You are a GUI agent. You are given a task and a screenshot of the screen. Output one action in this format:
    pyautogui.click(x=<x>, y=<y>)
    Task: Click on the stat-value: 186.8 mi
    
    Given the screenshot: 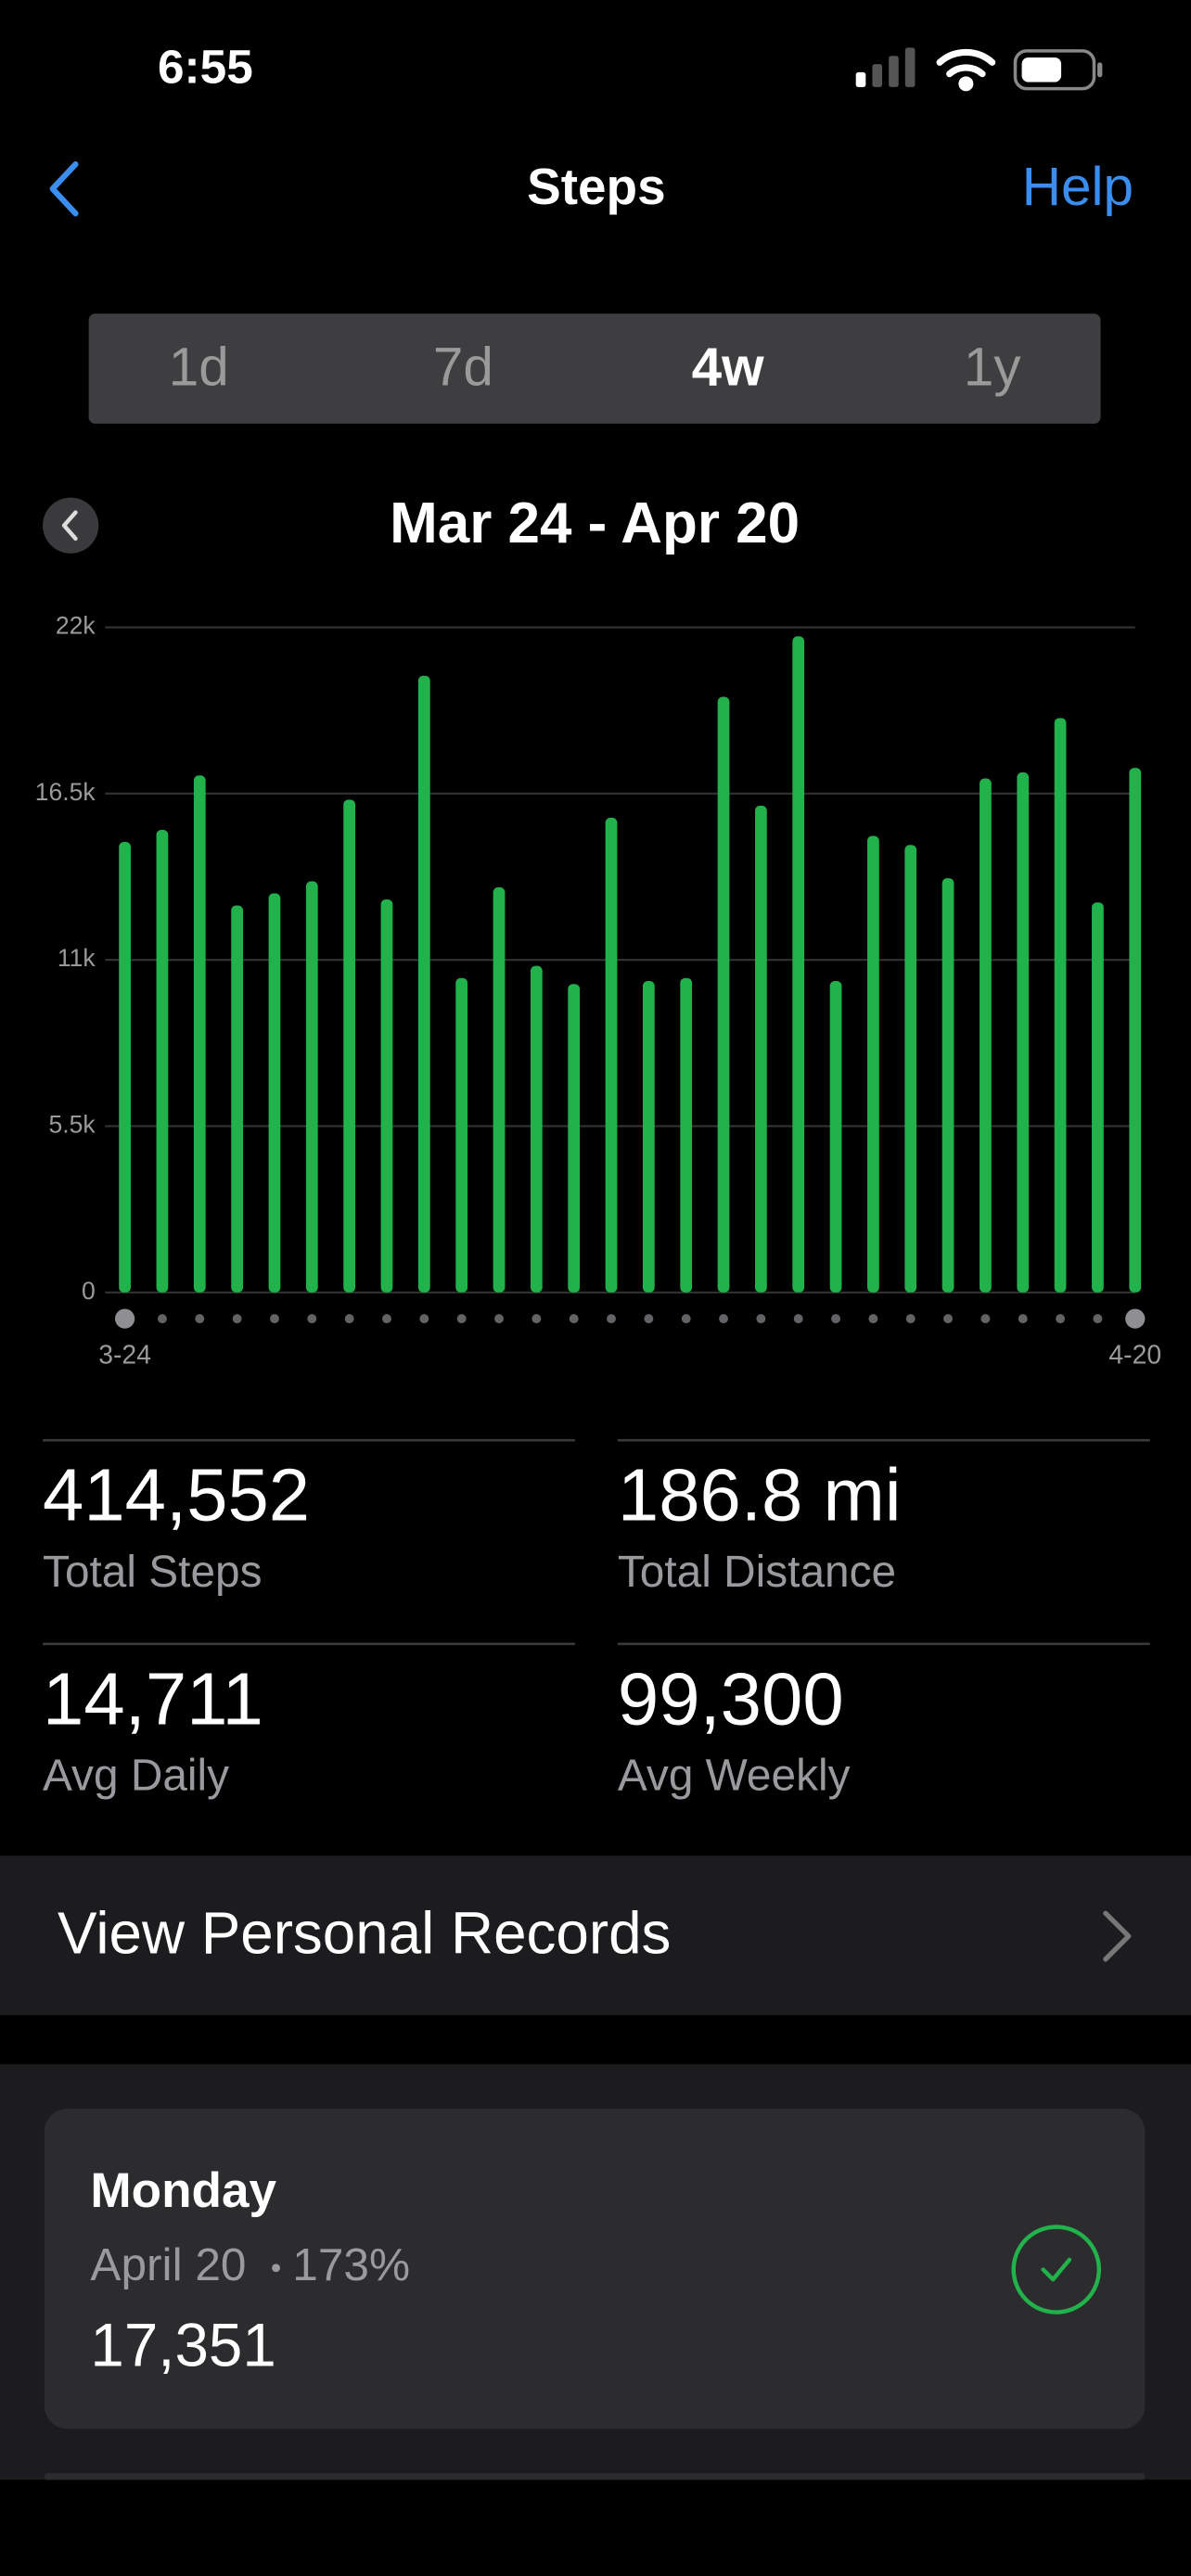 What is the action you would take?
    pyautogui.click(x=760, y=1495)
    